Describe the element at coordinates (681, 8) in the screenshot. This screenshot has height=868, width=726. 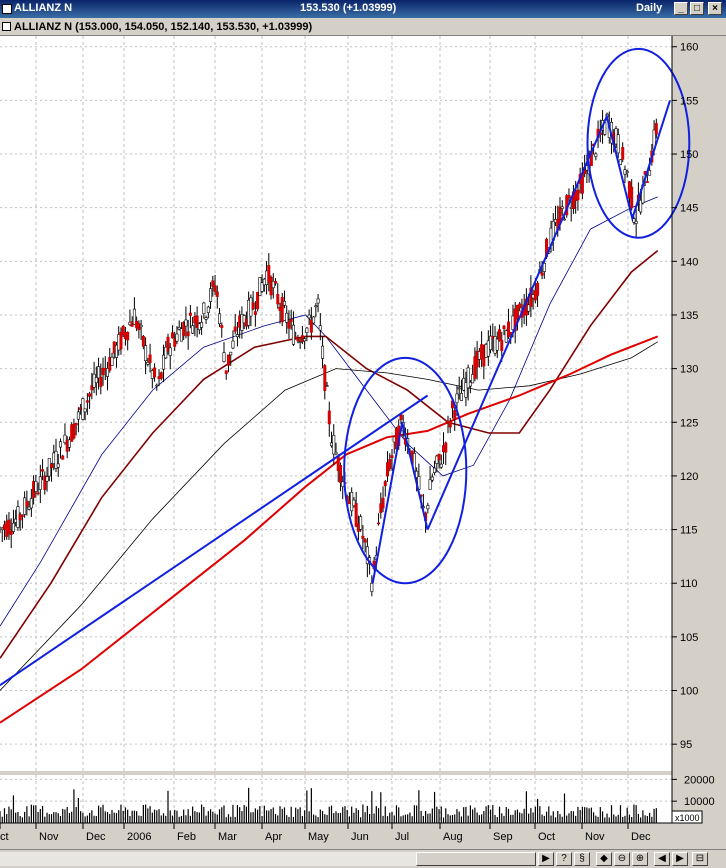
I see `minimize-button: _` at that location.